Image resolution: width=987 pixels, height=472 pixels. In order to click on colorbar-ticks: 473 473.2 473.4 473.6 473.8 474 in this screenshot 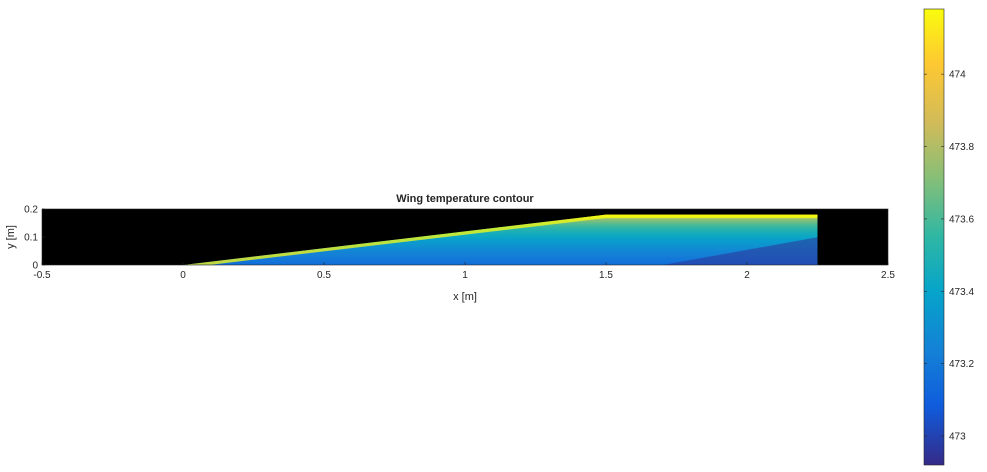, I will do `click(949, 256)`.